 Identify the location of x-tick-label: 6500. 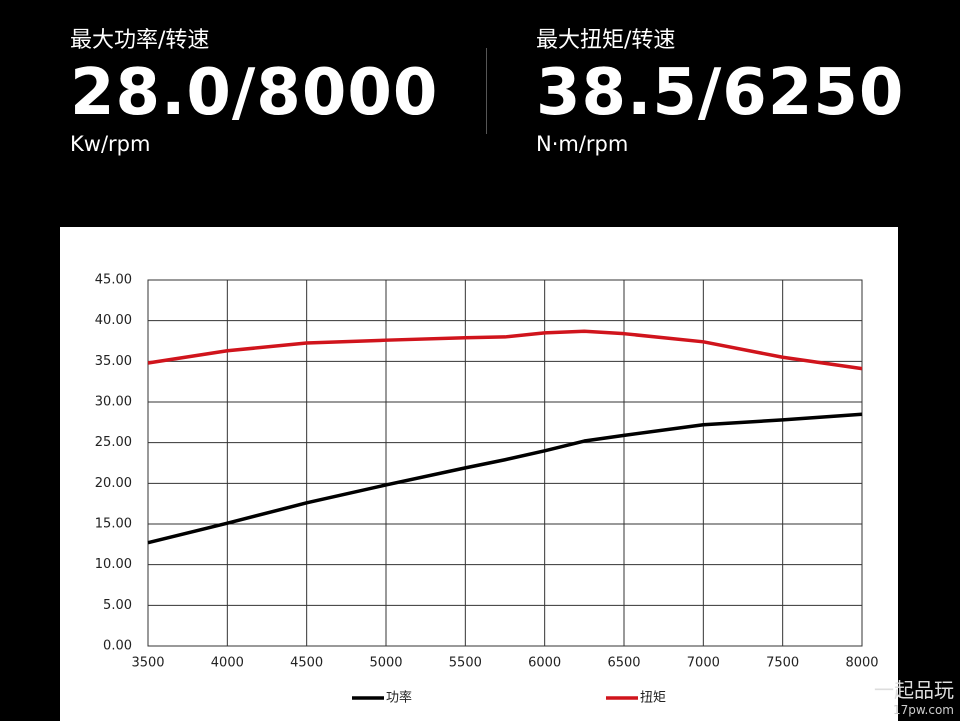
(623, 663).